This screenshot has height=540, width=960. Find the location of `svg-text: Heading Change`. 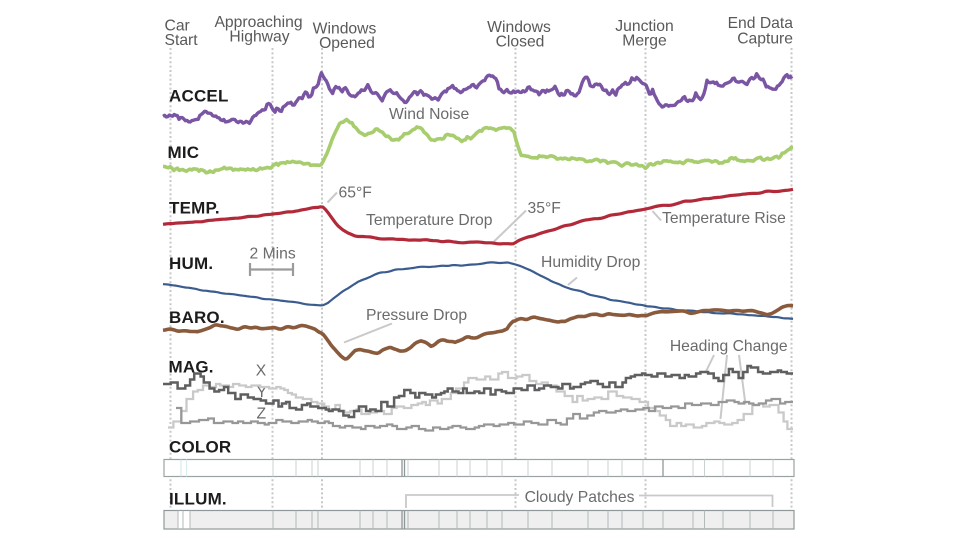

svg-text: Heading Change is located at coordinates (729, 346).